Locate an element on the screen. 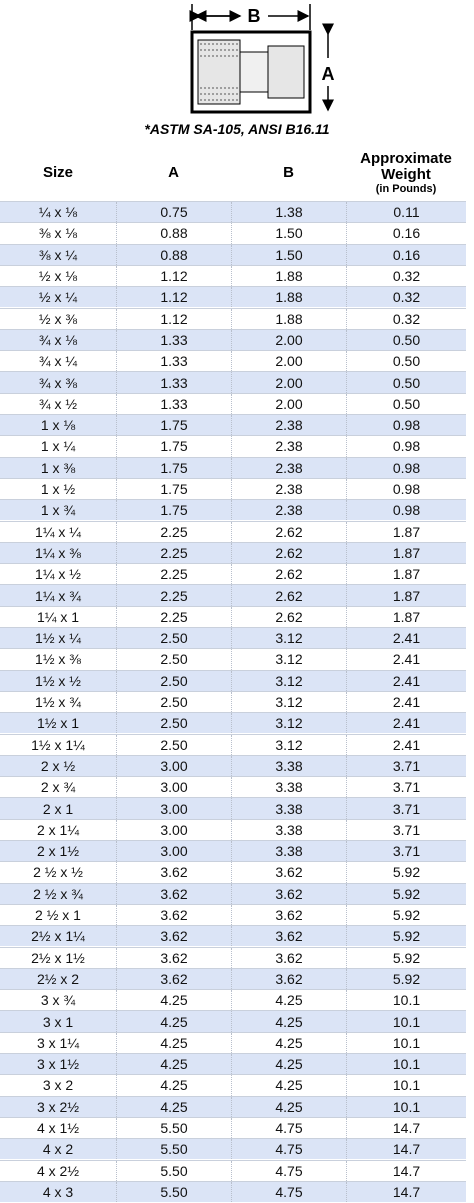 This screenshot has width=474, height=1203. table-cell: 2 x 1½ is located at coordinates (58, 851).